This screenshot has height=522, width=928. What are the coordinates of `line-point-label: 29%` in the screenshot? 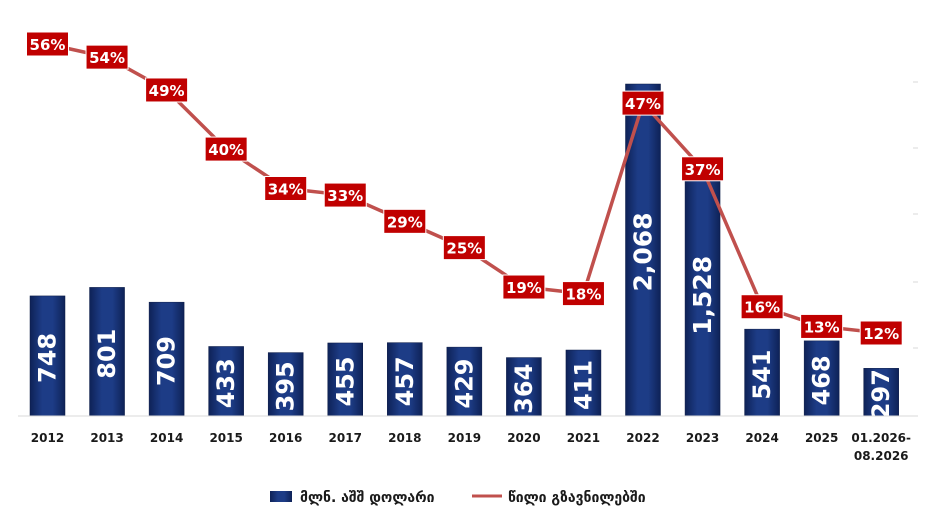 It's located at (405, 222).